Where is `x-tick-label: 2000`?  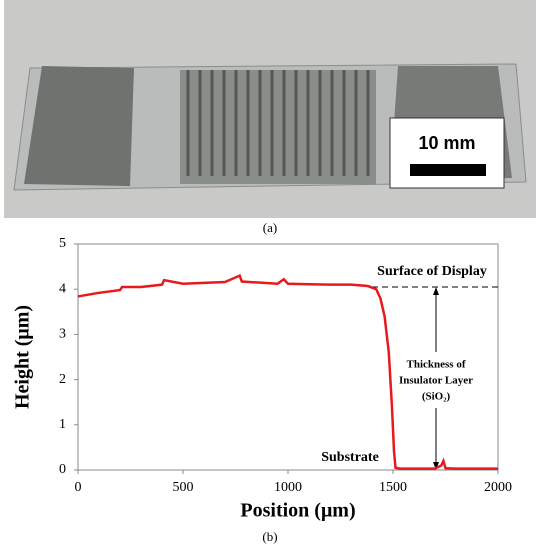 x-tick-label: 2000 is located at coordinates (498, 487).